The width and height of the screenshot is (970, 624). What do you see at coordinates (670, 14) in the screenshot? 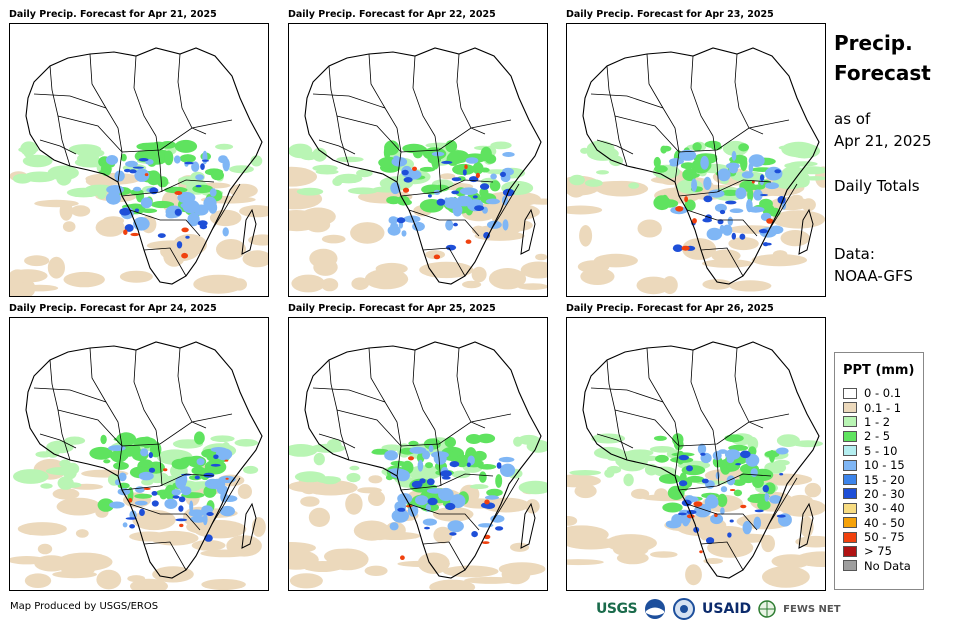
I see `panel-title: Daily Precip. Forecast for Apr 23, 2025` at bounding box center [670, 14].